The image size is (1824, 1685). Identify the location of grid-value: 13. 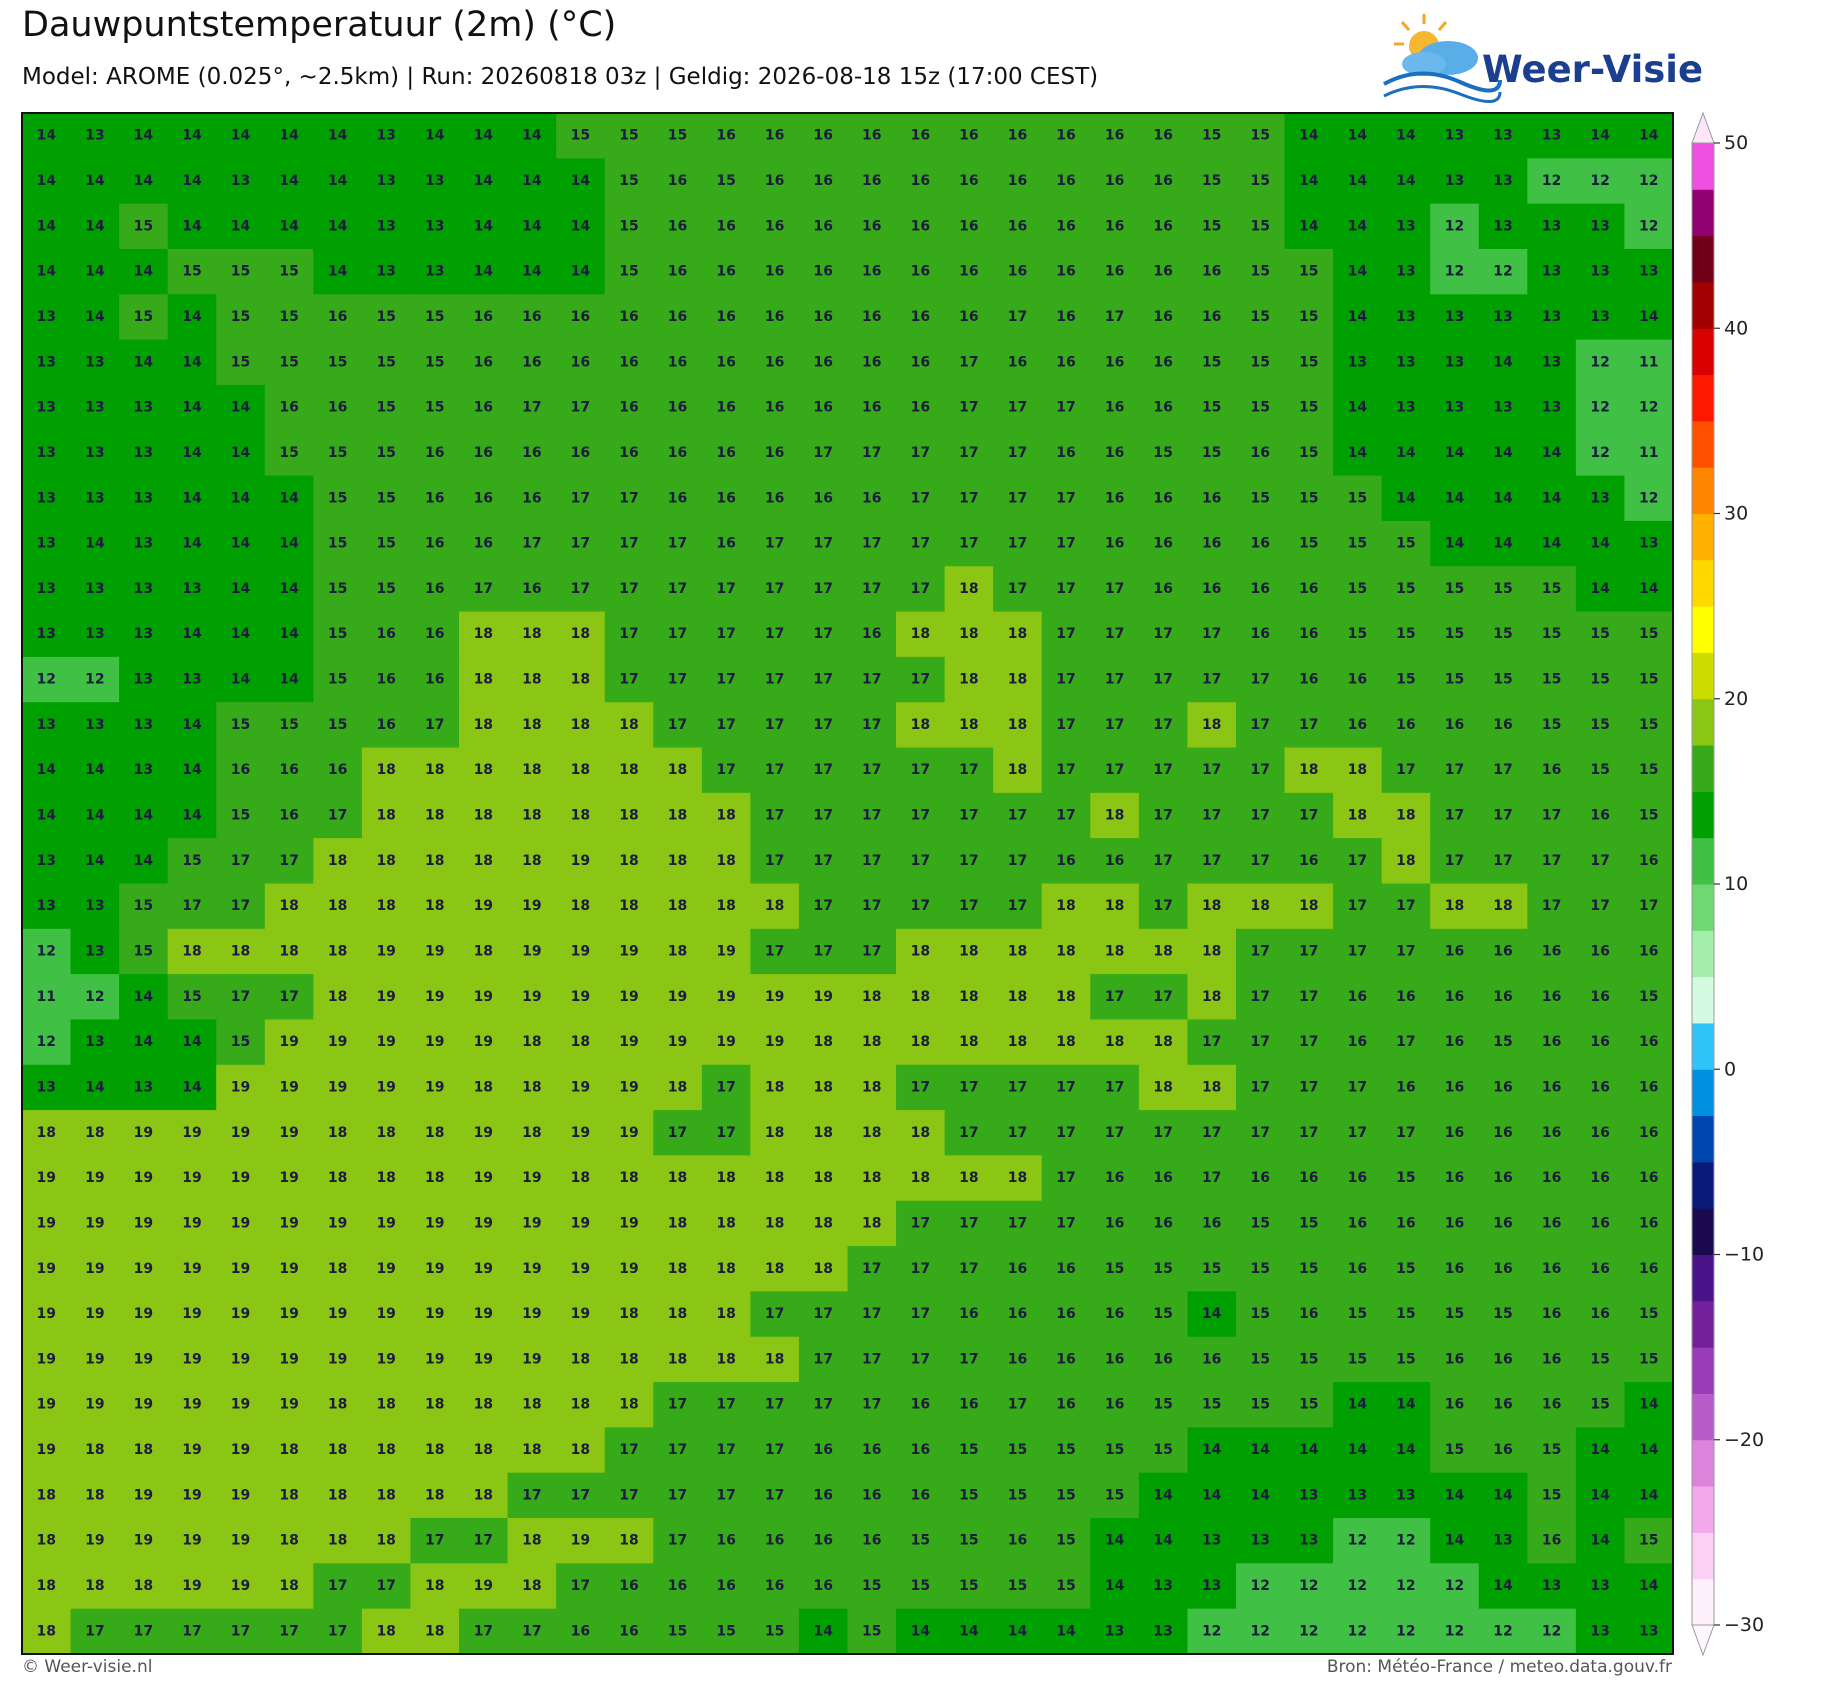
(46, 544).